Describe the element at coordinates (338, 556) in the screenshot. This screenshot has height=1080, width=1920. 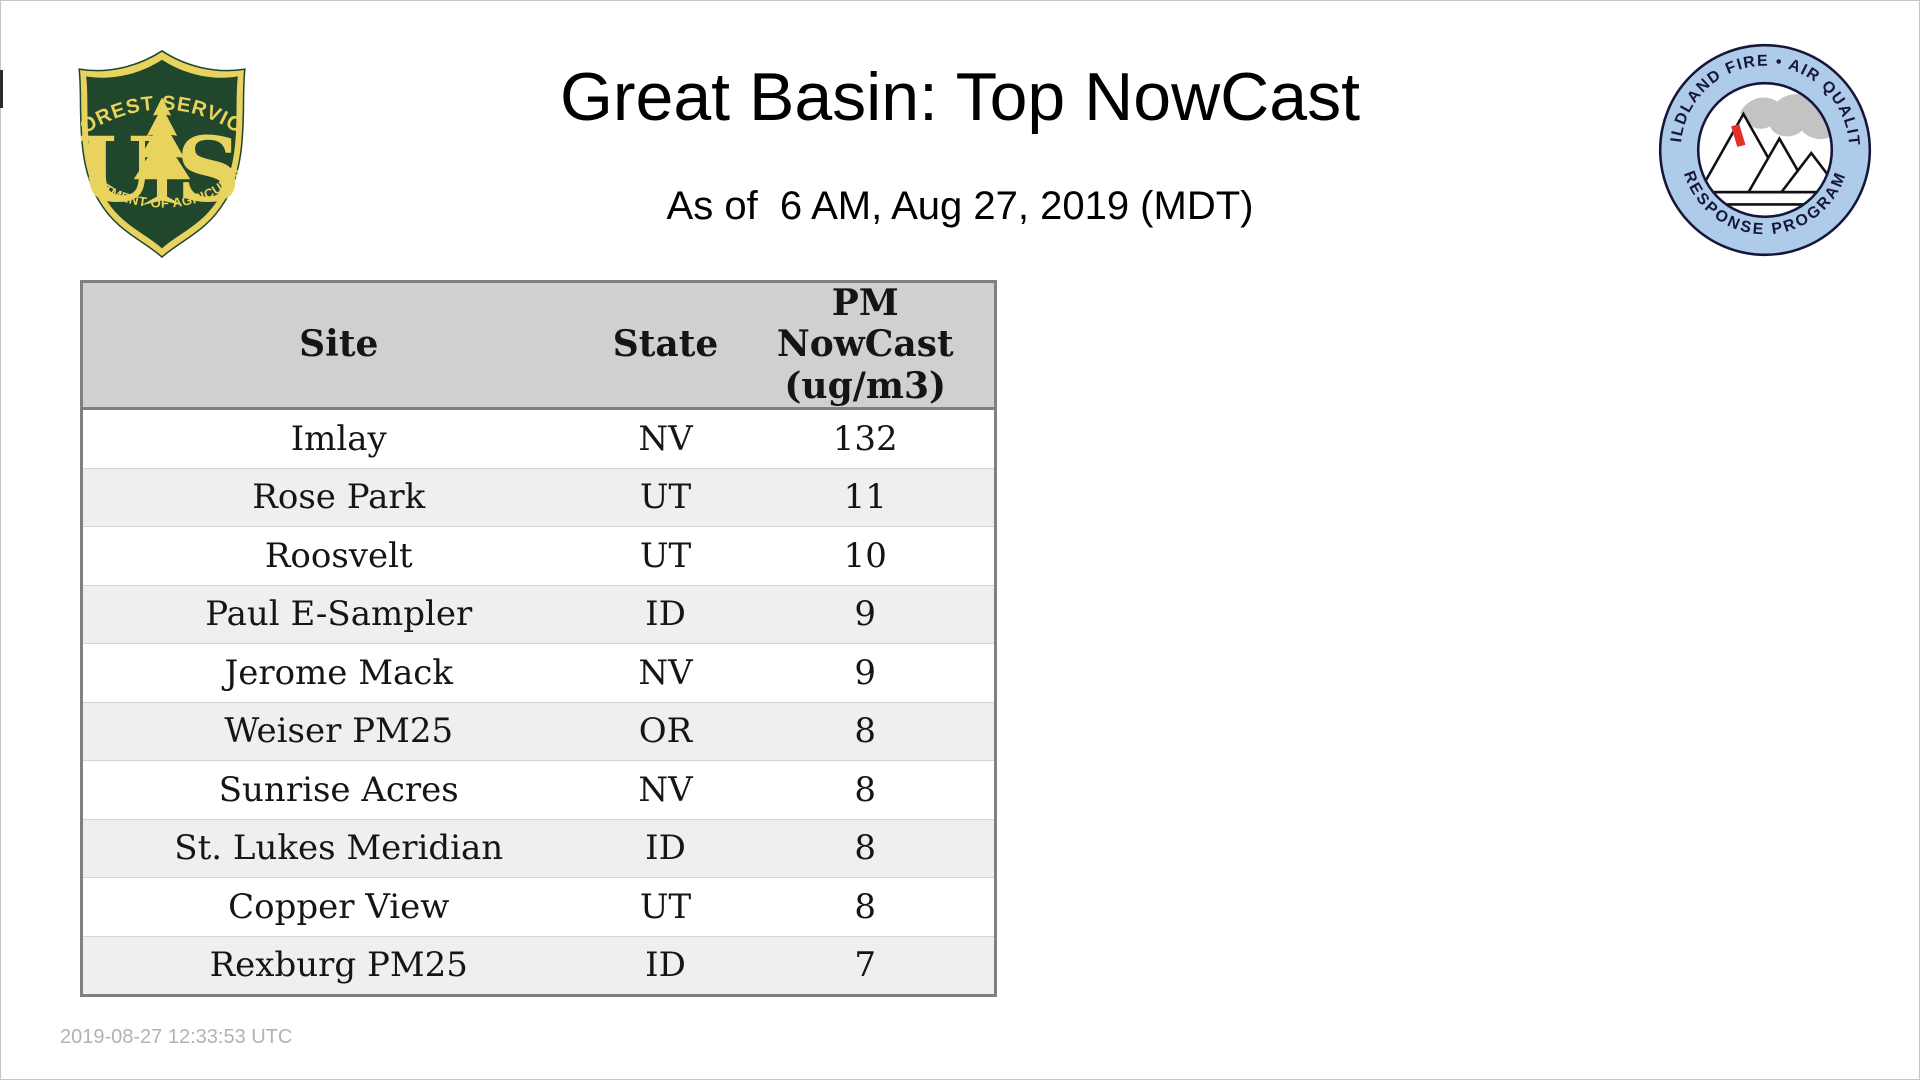
I see `cell-site: Roosvelt` at that location.